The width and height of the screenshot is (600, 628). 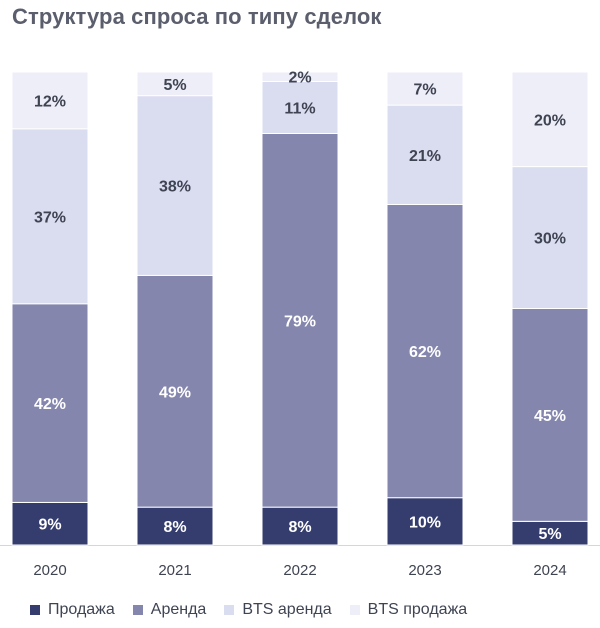 I want to click on x-tick-label: 2020, so click(x=49, y=570).